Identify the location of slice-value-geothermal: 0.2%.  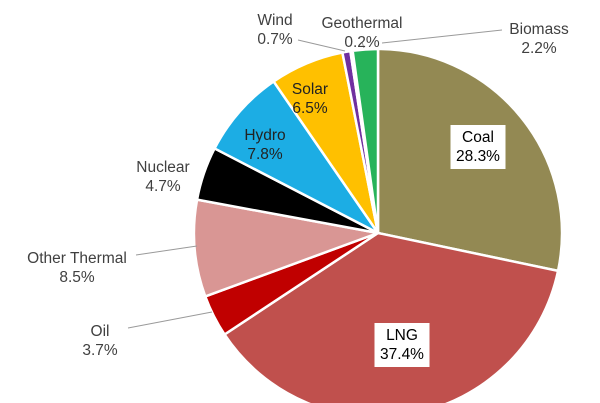
(362, 42).